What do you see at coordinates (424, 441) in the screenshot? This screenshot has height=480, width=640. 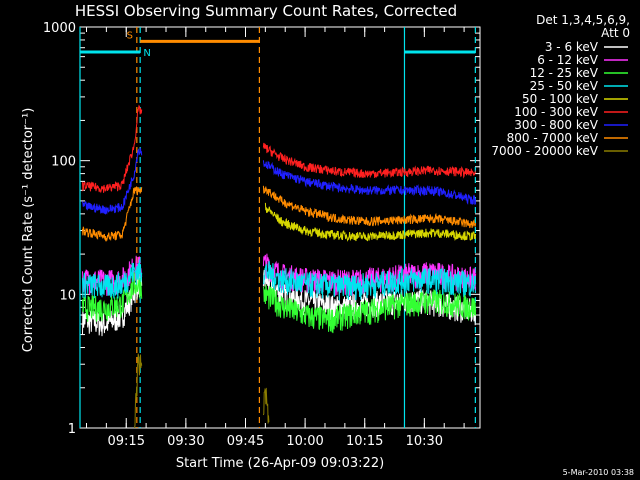 I see `x-tick-label: 10:30` at bounding box center [424, 441].